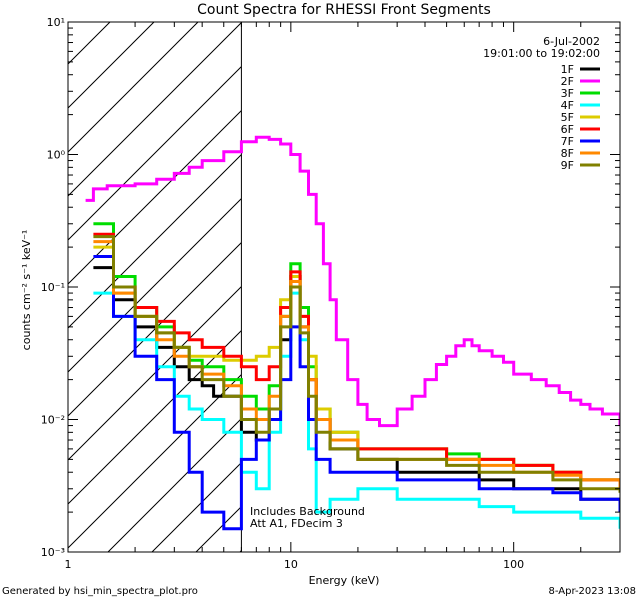  I want to click on legend-label-3f: 3F, so click(567, 93).